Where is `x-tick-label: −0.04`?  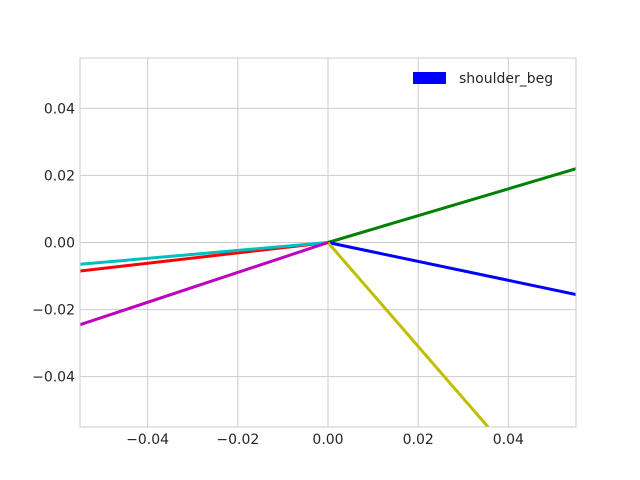
x-tick-label: −0.04 is located at coordinates (147, 440).